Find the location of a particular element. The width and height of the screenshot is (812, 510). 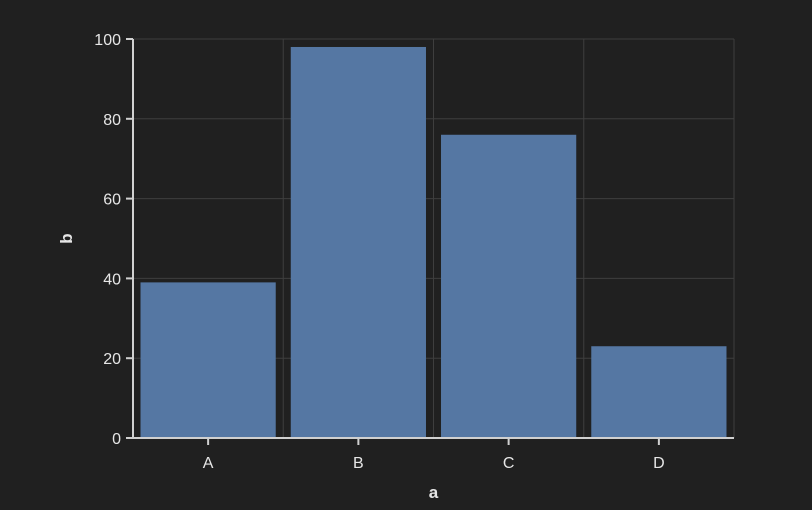

y-tick-label: 20 is located at coordinates (112, 359).